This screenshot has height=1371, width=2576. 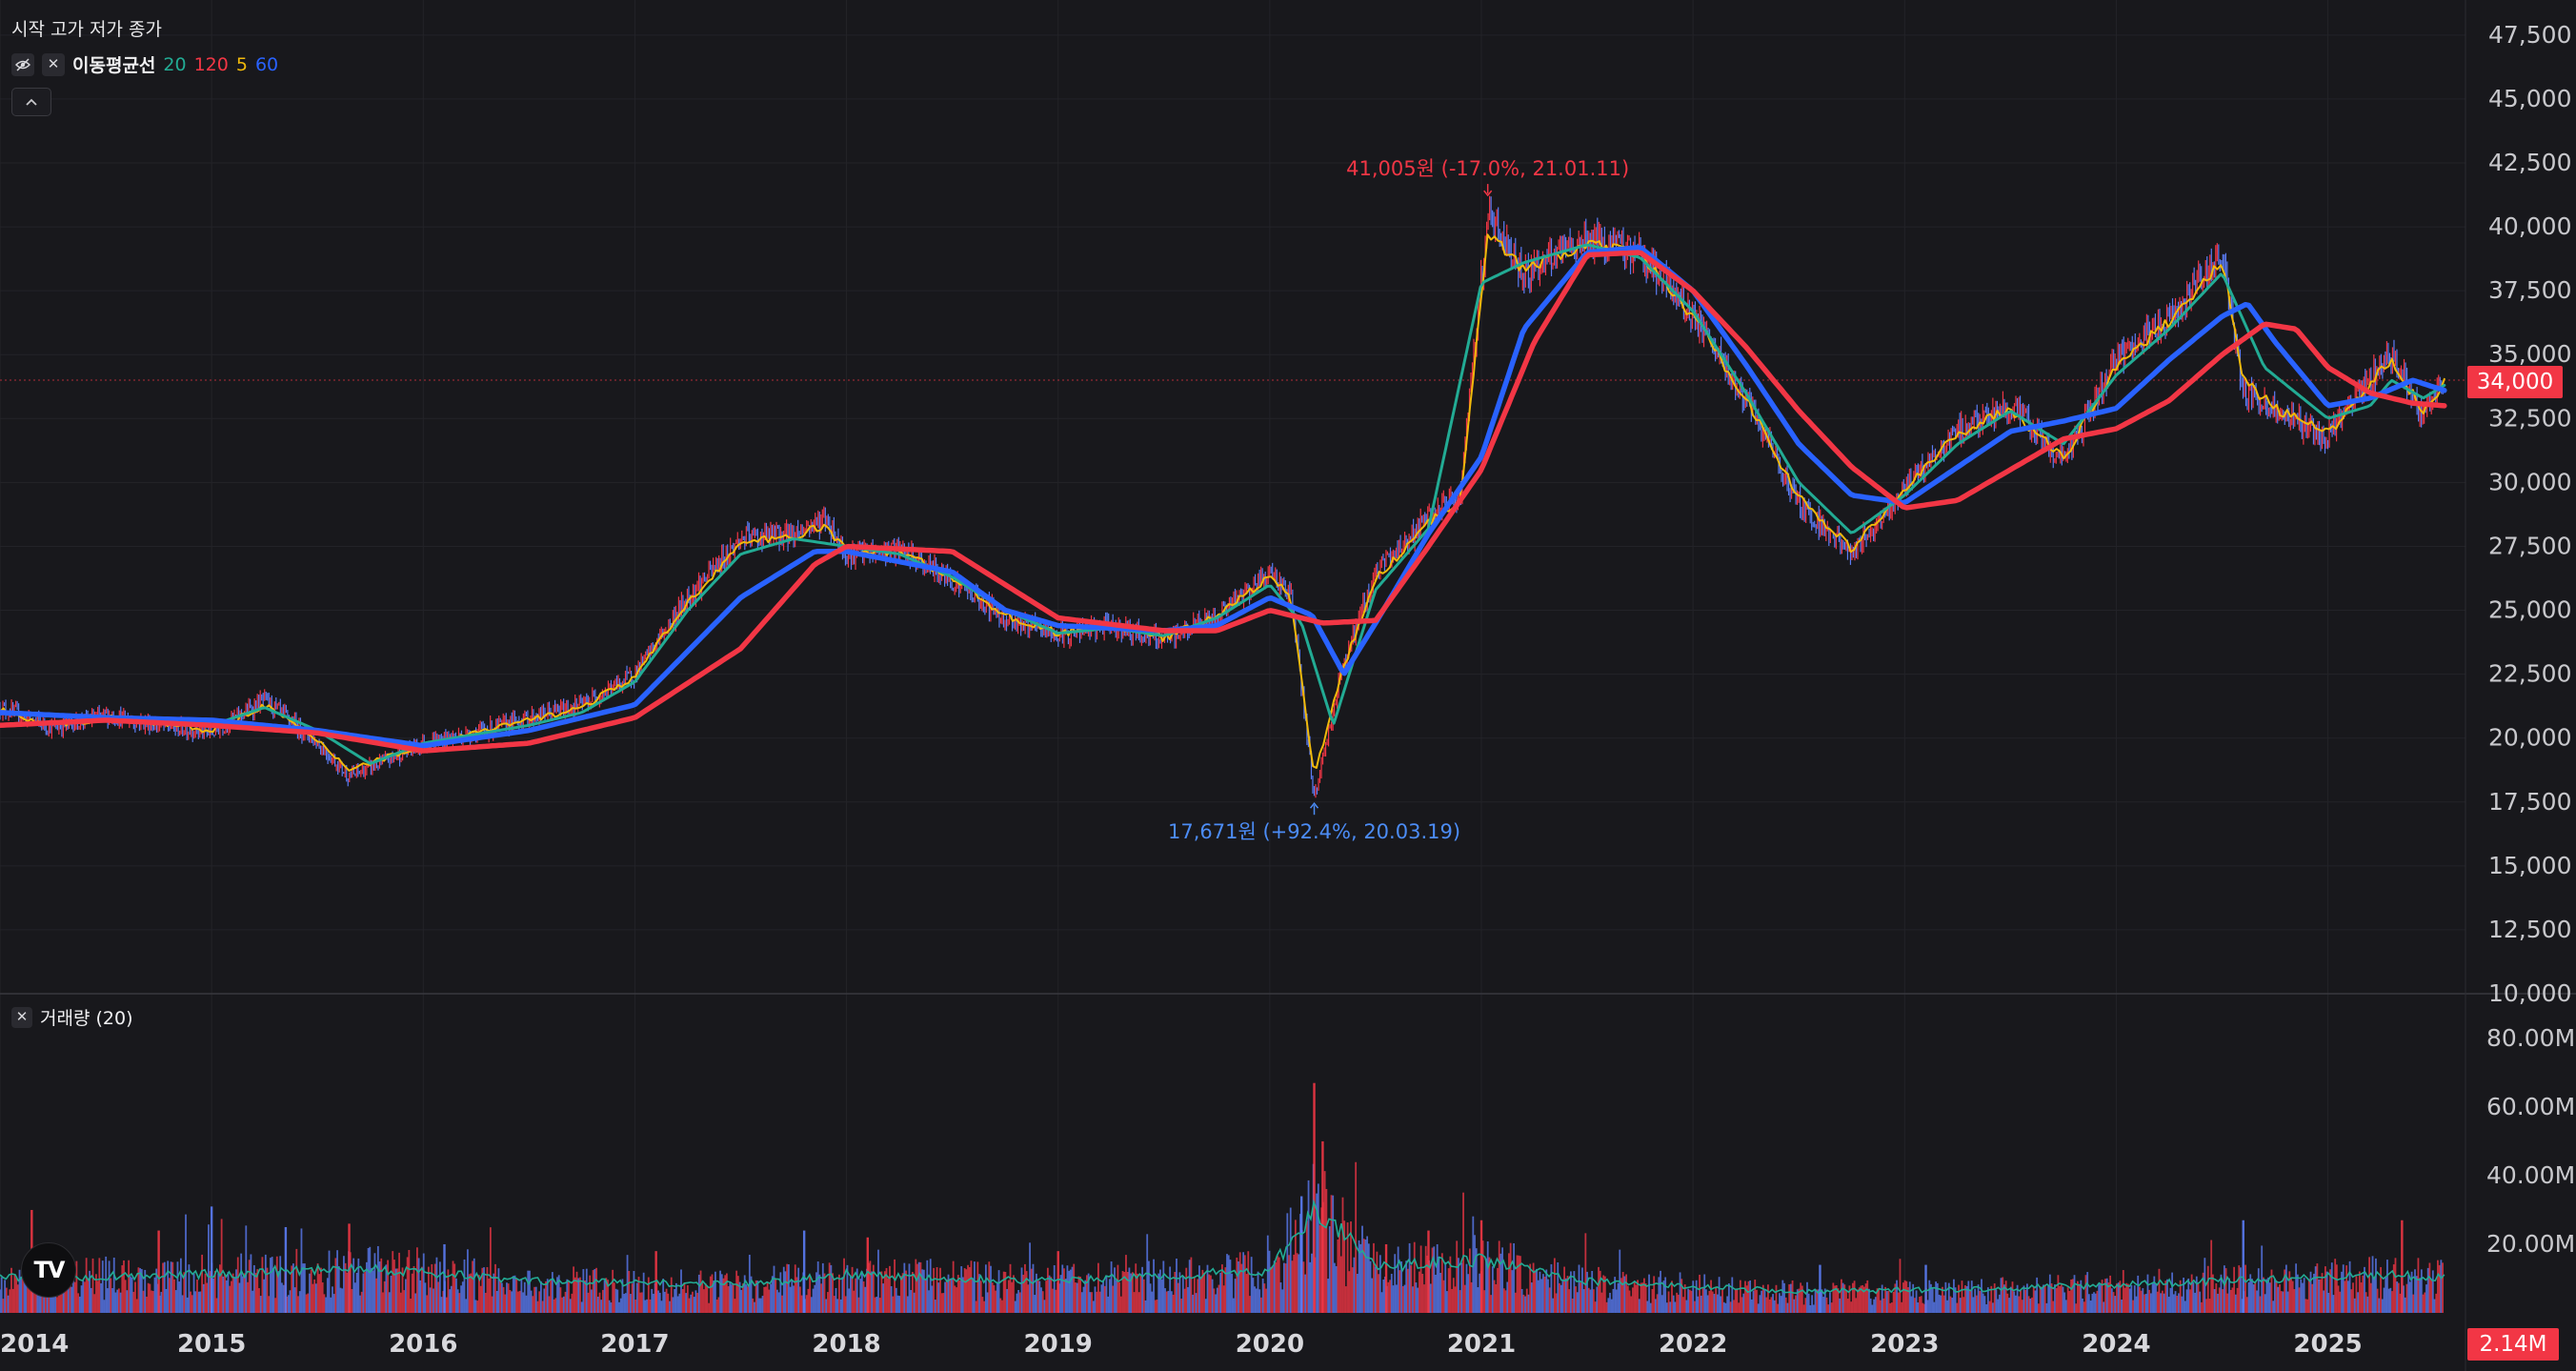 I want to click on eye-slash-icon, so click(x=23, y=64).